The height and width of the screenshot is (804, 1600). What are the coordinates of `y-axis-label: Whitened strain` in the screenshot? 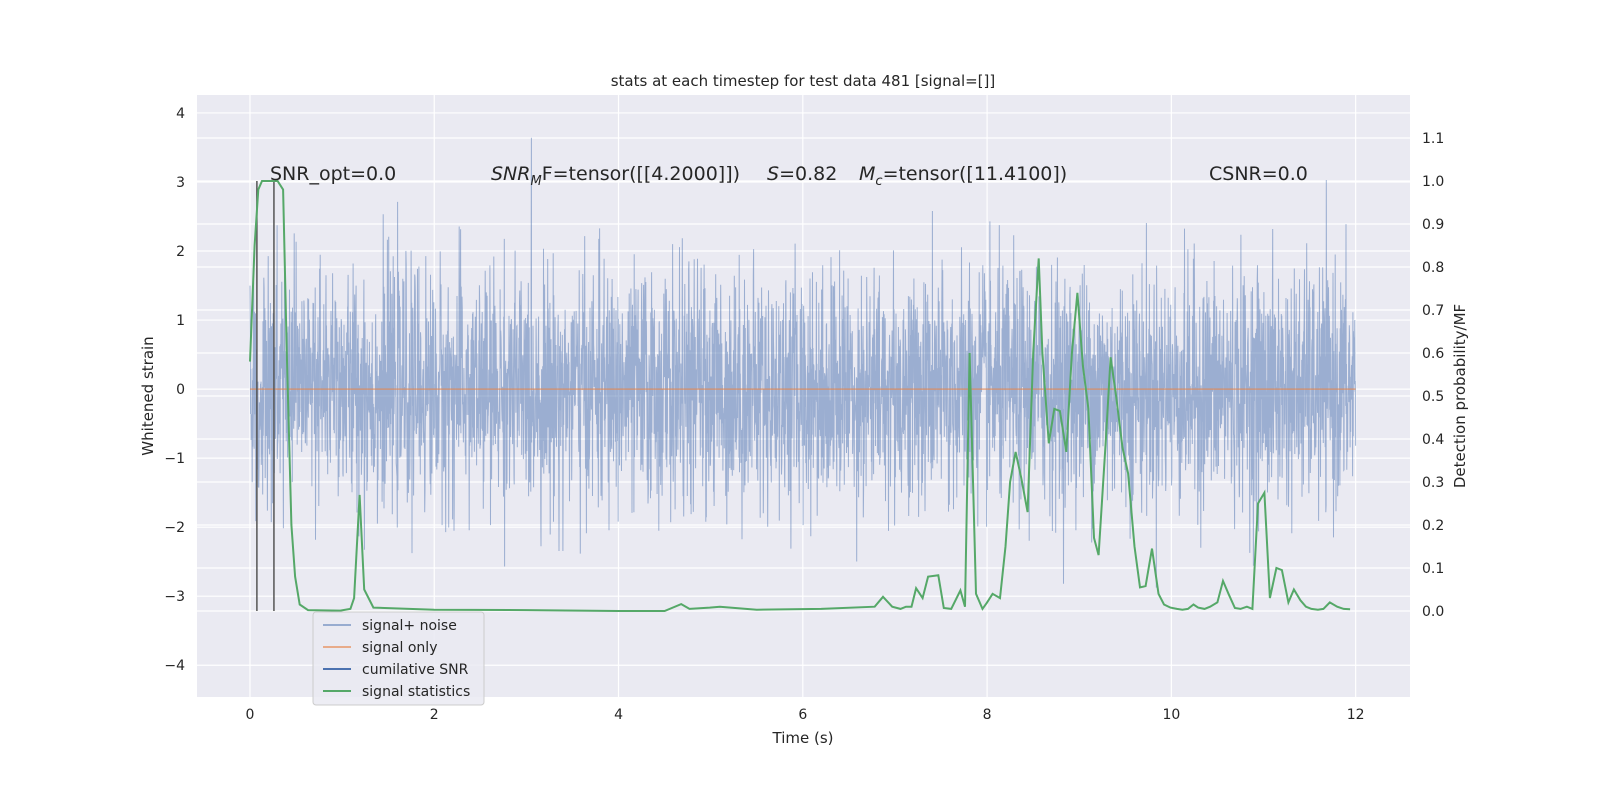 It's located at (148, 395).